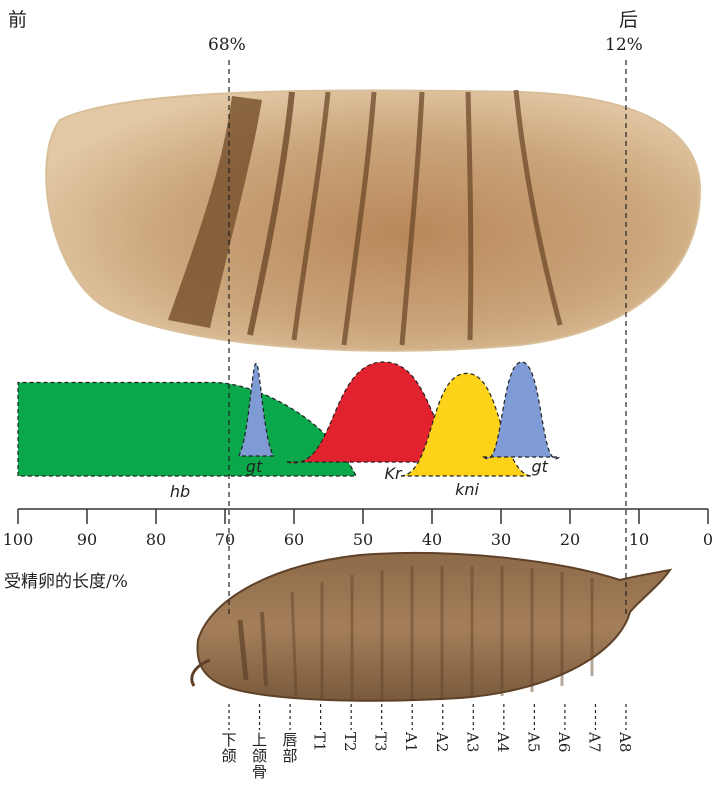 This screenshot has width=717, height=792. Describe the element at coordinates (66, 582) in the screenshot. I see `x-axis-title: 受精卵的长度/%` at that location.